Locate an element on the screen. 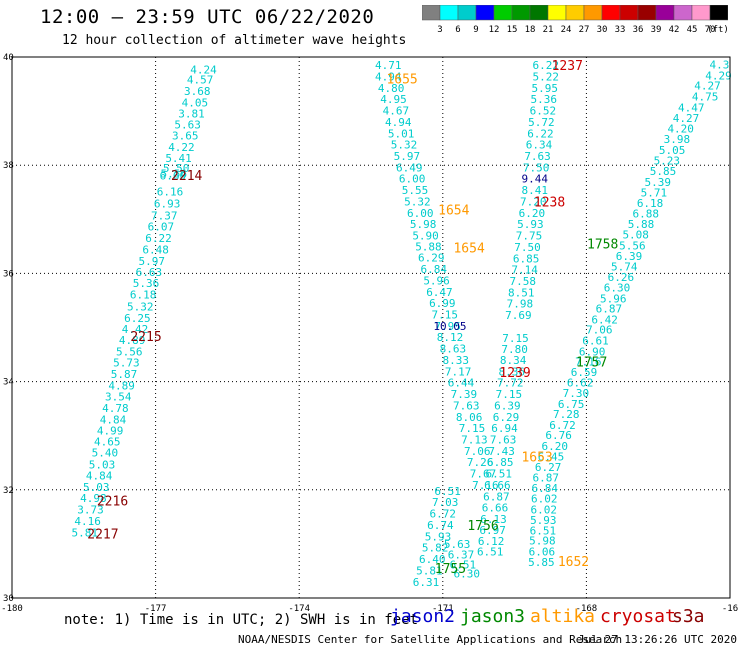 The image size is (740, 650). wave-height-value: 4.78 is located at coordinates (115, 408).